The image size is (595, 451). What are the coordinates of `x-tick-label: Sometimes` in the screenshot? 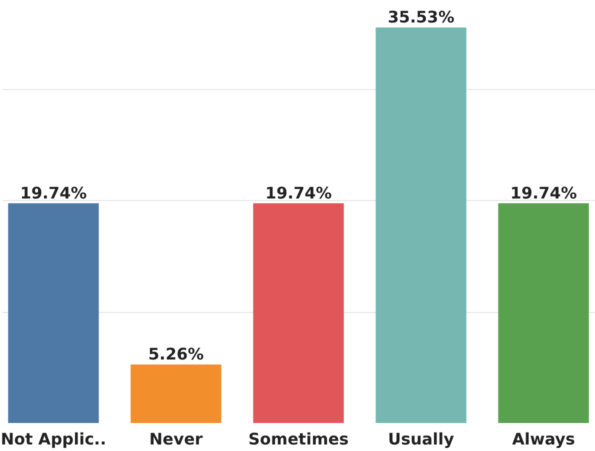 It's located at (298, 439).